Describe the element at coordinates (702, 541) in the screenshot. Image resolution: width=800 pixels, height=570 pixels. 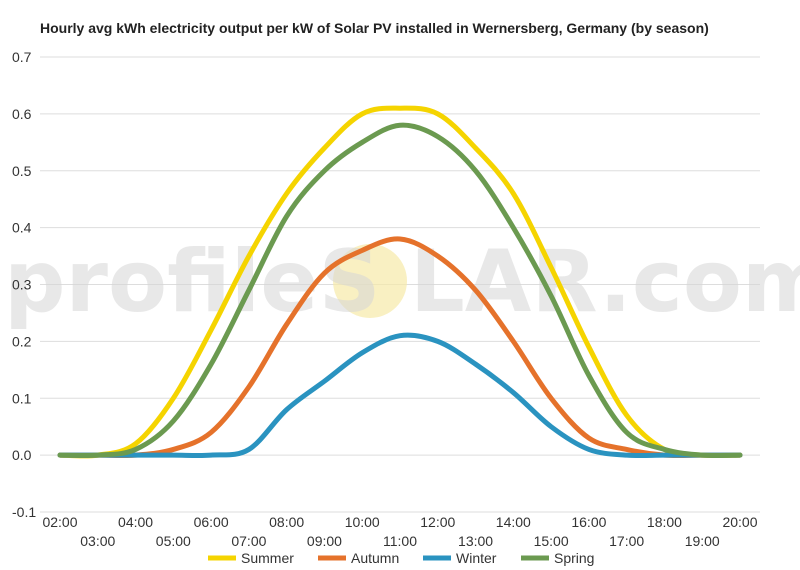
I see `x-tick-label: 19:00` at that location.